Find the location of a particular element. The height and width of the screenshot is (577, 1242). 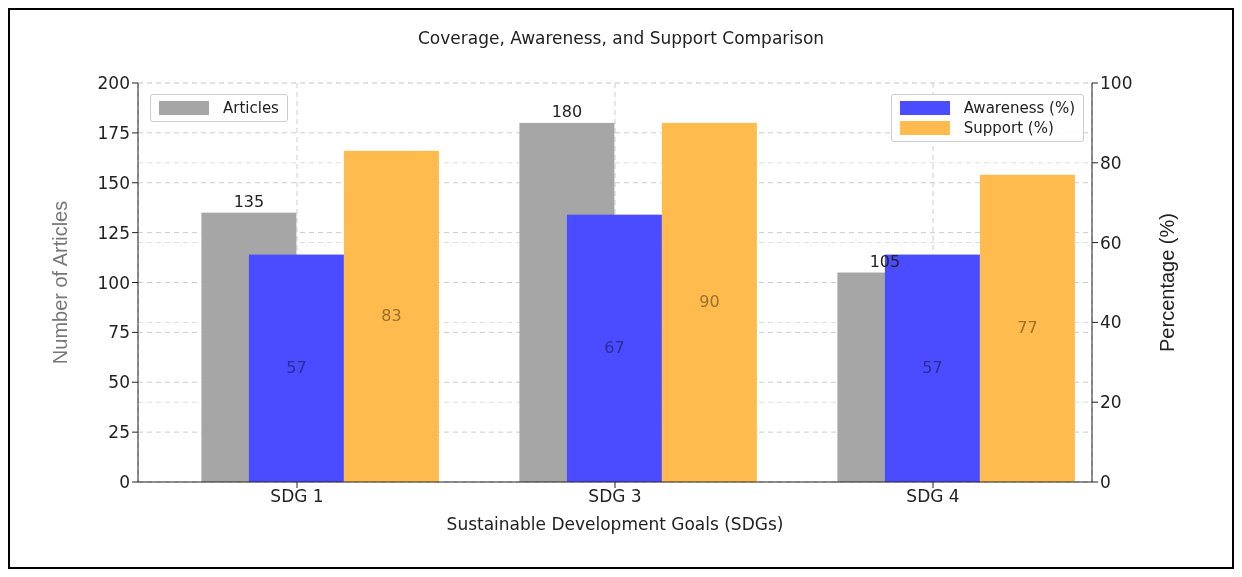

data-label: 105 is located at coordinates (885, 261).